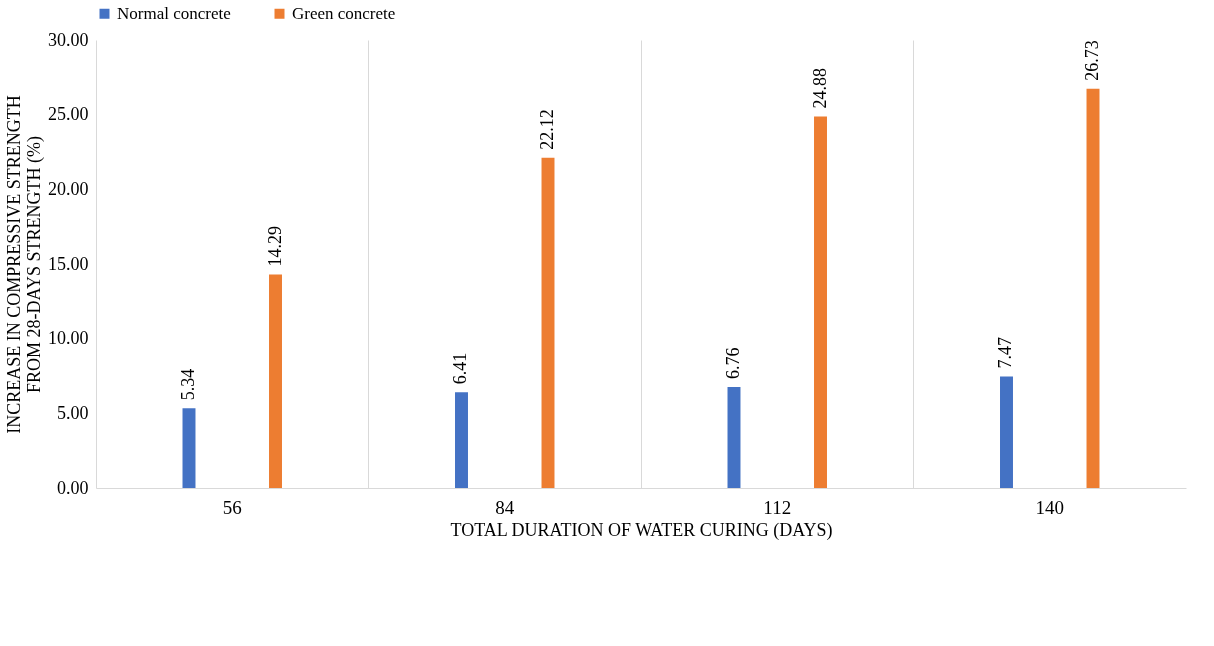  What do you see at coordinates (1049, 507) in the screenshot?
I see `x-tick-label: 140` at bounding box center [1049, 507].